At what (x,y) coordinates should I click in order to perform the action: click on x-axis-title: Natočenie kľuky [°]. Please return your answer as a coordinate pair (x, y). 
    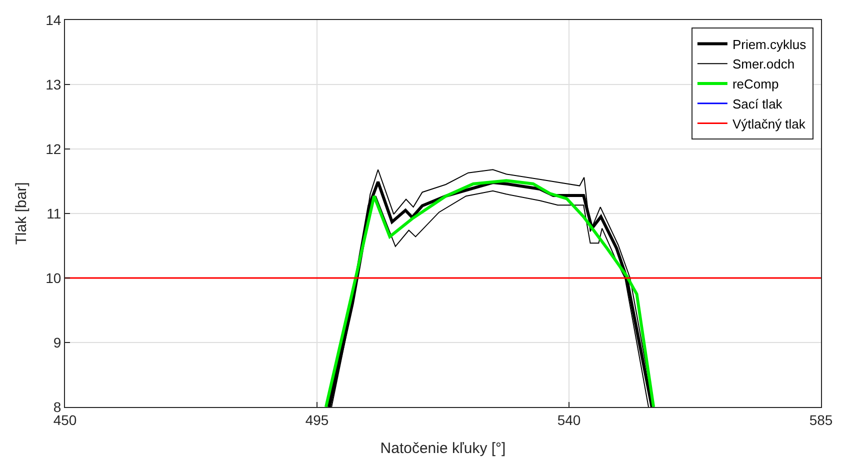
    Looking at the image, I should click on (443, 448).